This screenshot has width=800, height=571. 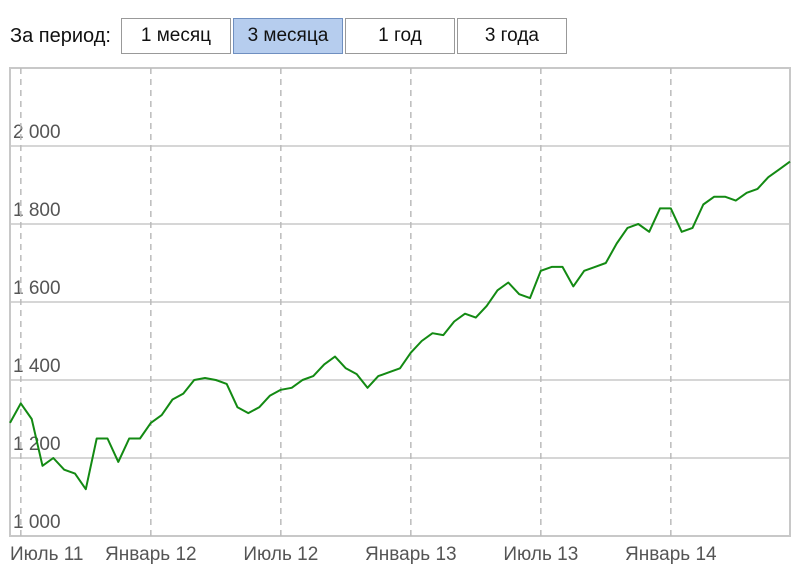 I want to click on x-tick-label: Июль 13, so click(x=540, y=554).